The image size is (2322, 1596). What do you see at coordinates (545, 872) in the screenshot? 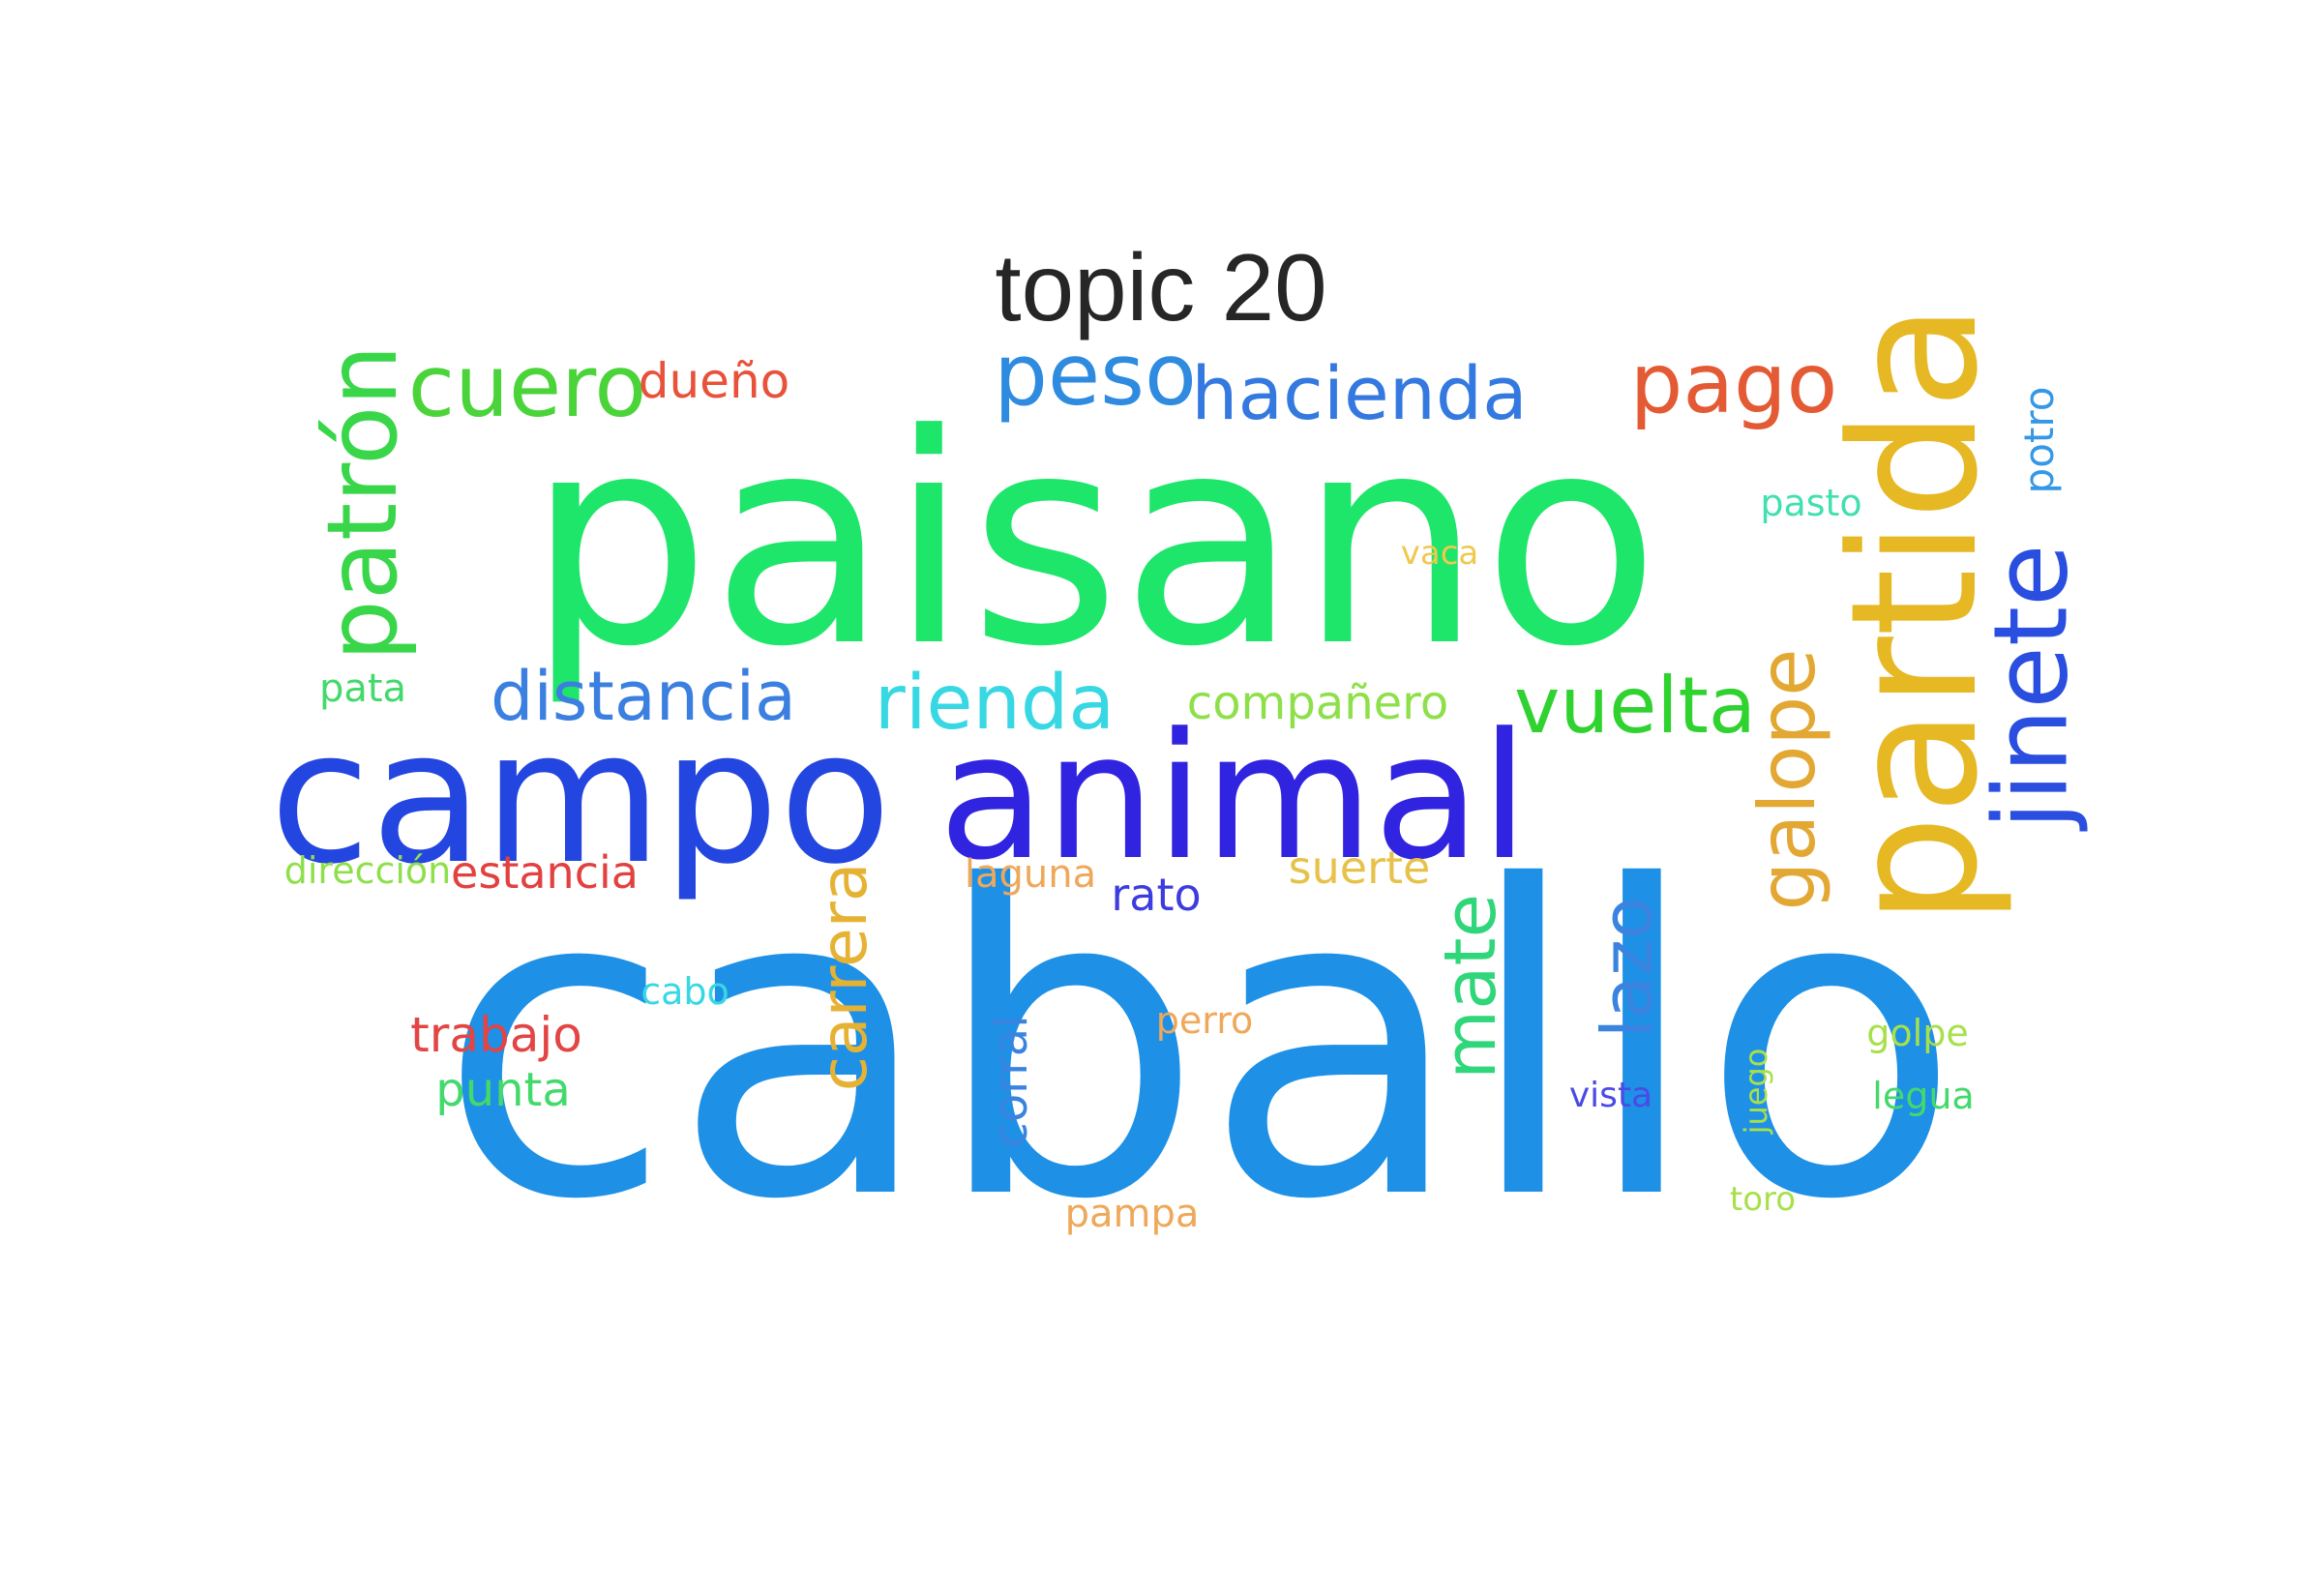
I see `word-estancia: estancia` at bounding box center [545, 872].